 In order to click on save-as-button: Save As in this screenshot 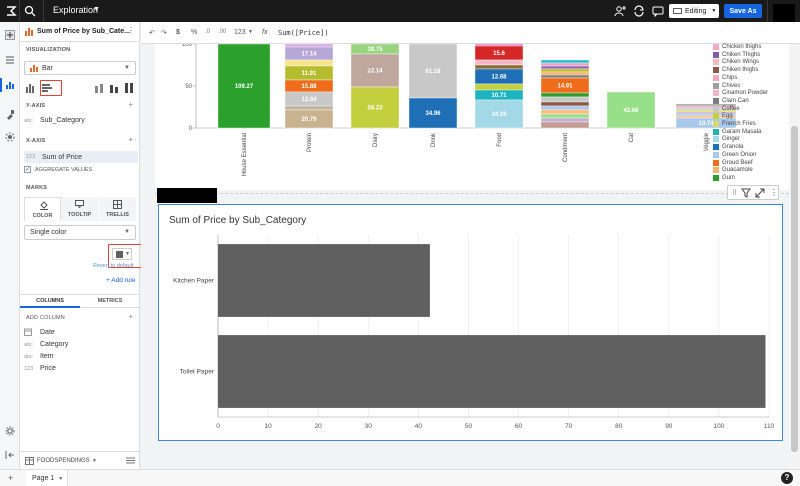, I will do `click(743, 11)`.